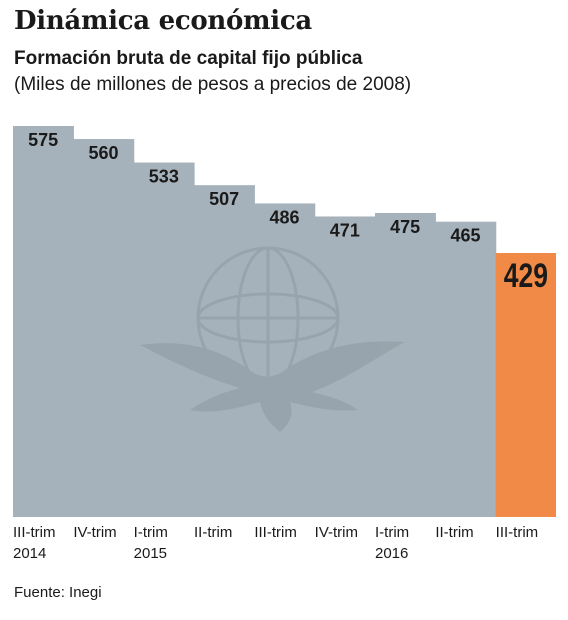 This screenshot has height=620, width=568. What do you see at coordinates (284, 217) in the screenshot?
I see `value-label: 486` at bounding box center [284, 217].